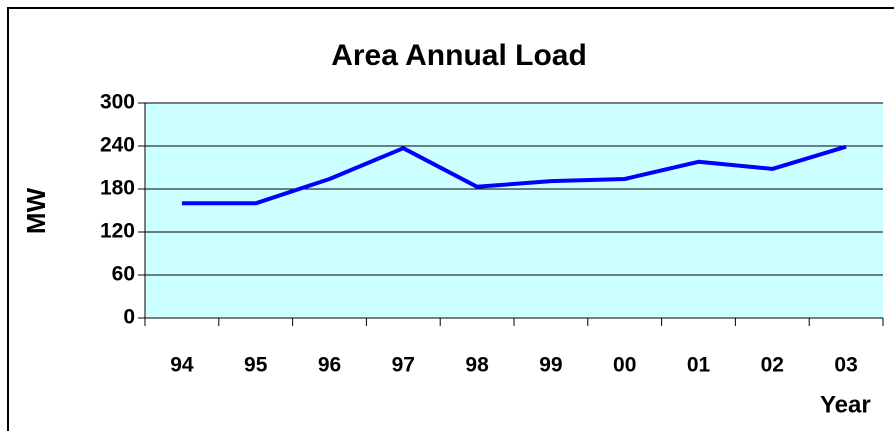 This screenshot has height=431, width=894. Describe the element at coordinates (845, 404) in the screenshot. I see `x-axis-label: Year` at that location.